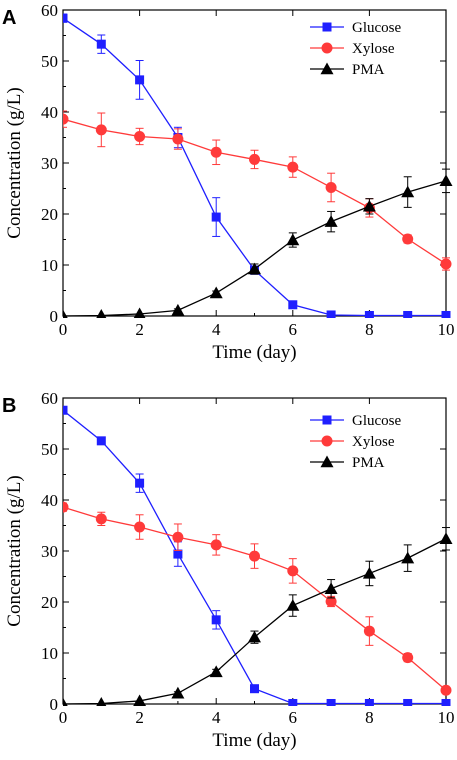  What do you see at coordinates (9, 18) in the screenshot?
I see `panel-label: A` at bounding box center [9, 18].